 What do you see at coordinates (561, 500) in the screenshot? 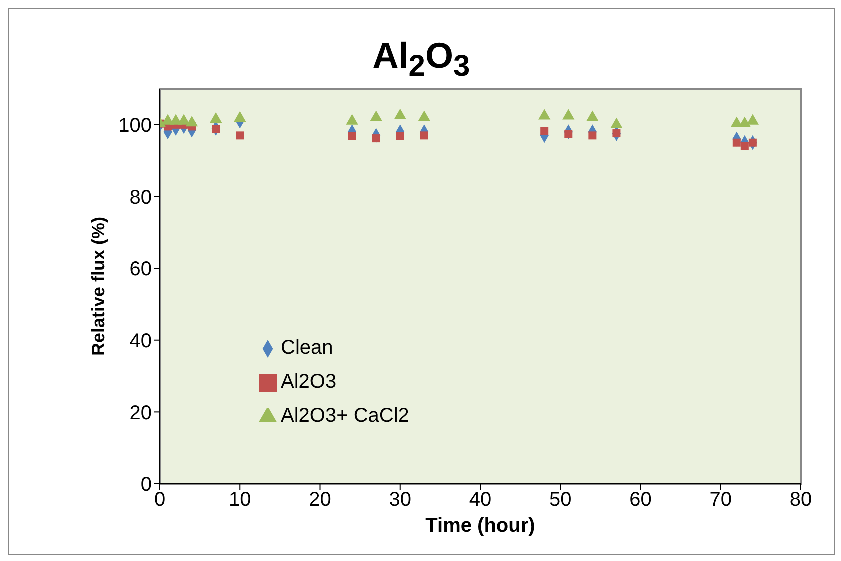
I see `x-tick-label: 50` at bounding box center [561, 500].